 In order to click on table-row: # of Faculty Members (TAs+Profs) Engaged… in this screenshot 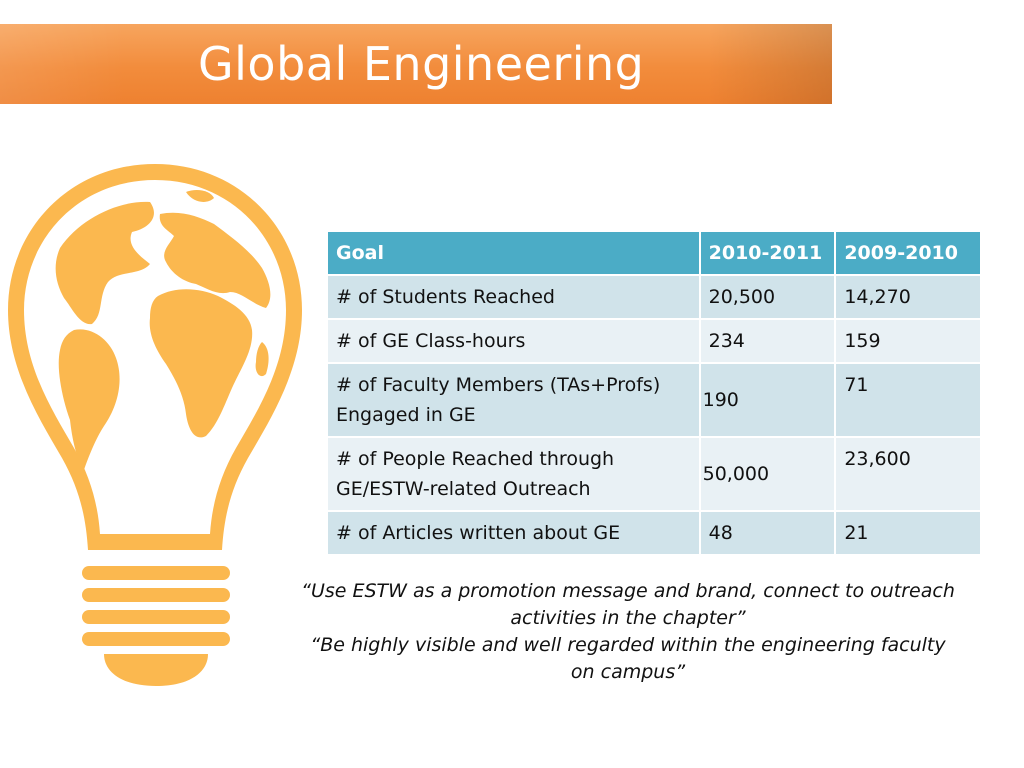, I will do `click(654, 400)`.